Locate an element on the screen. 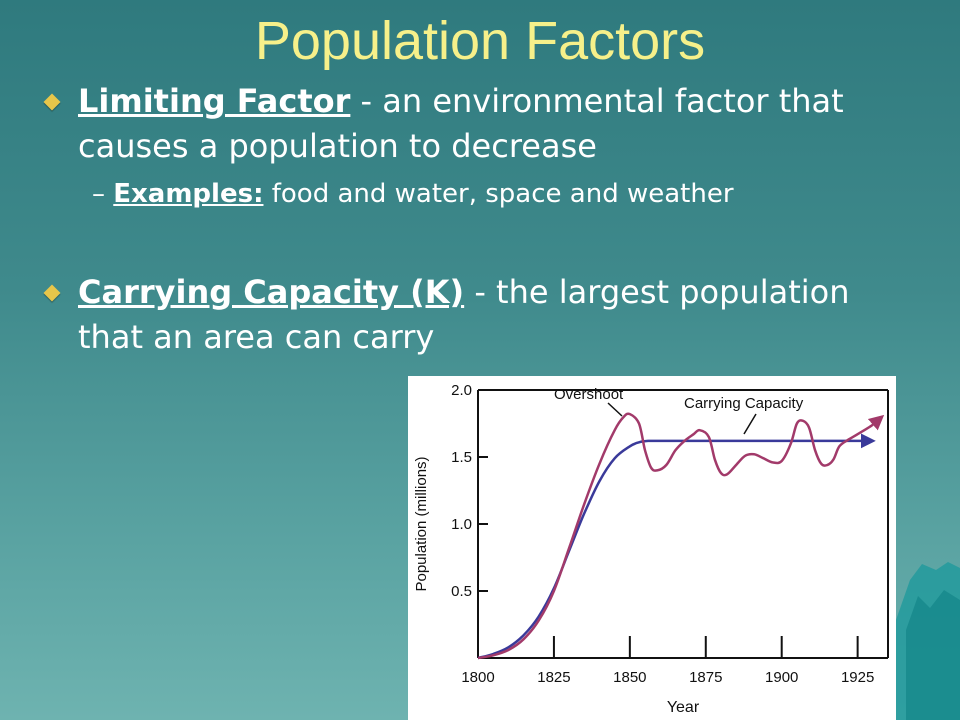 This screenshot has height=720, width=960. x-tick-label: 1825 is located at coordinates (553, 677).